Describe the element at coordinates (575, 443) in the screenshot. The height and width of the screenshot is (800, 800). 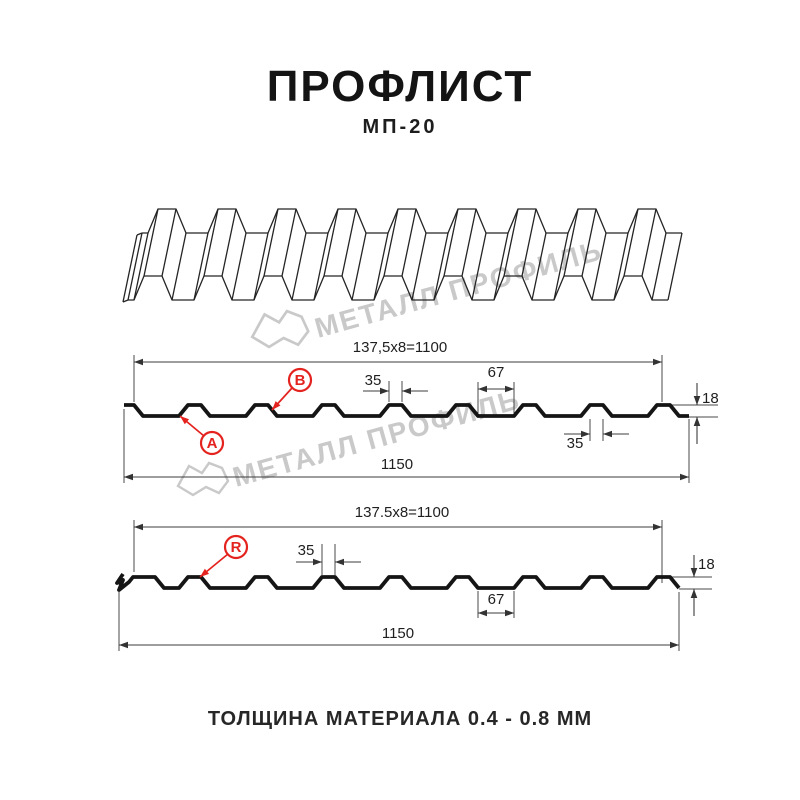
I see `dim-rib-bottom-width: 35` at that location.